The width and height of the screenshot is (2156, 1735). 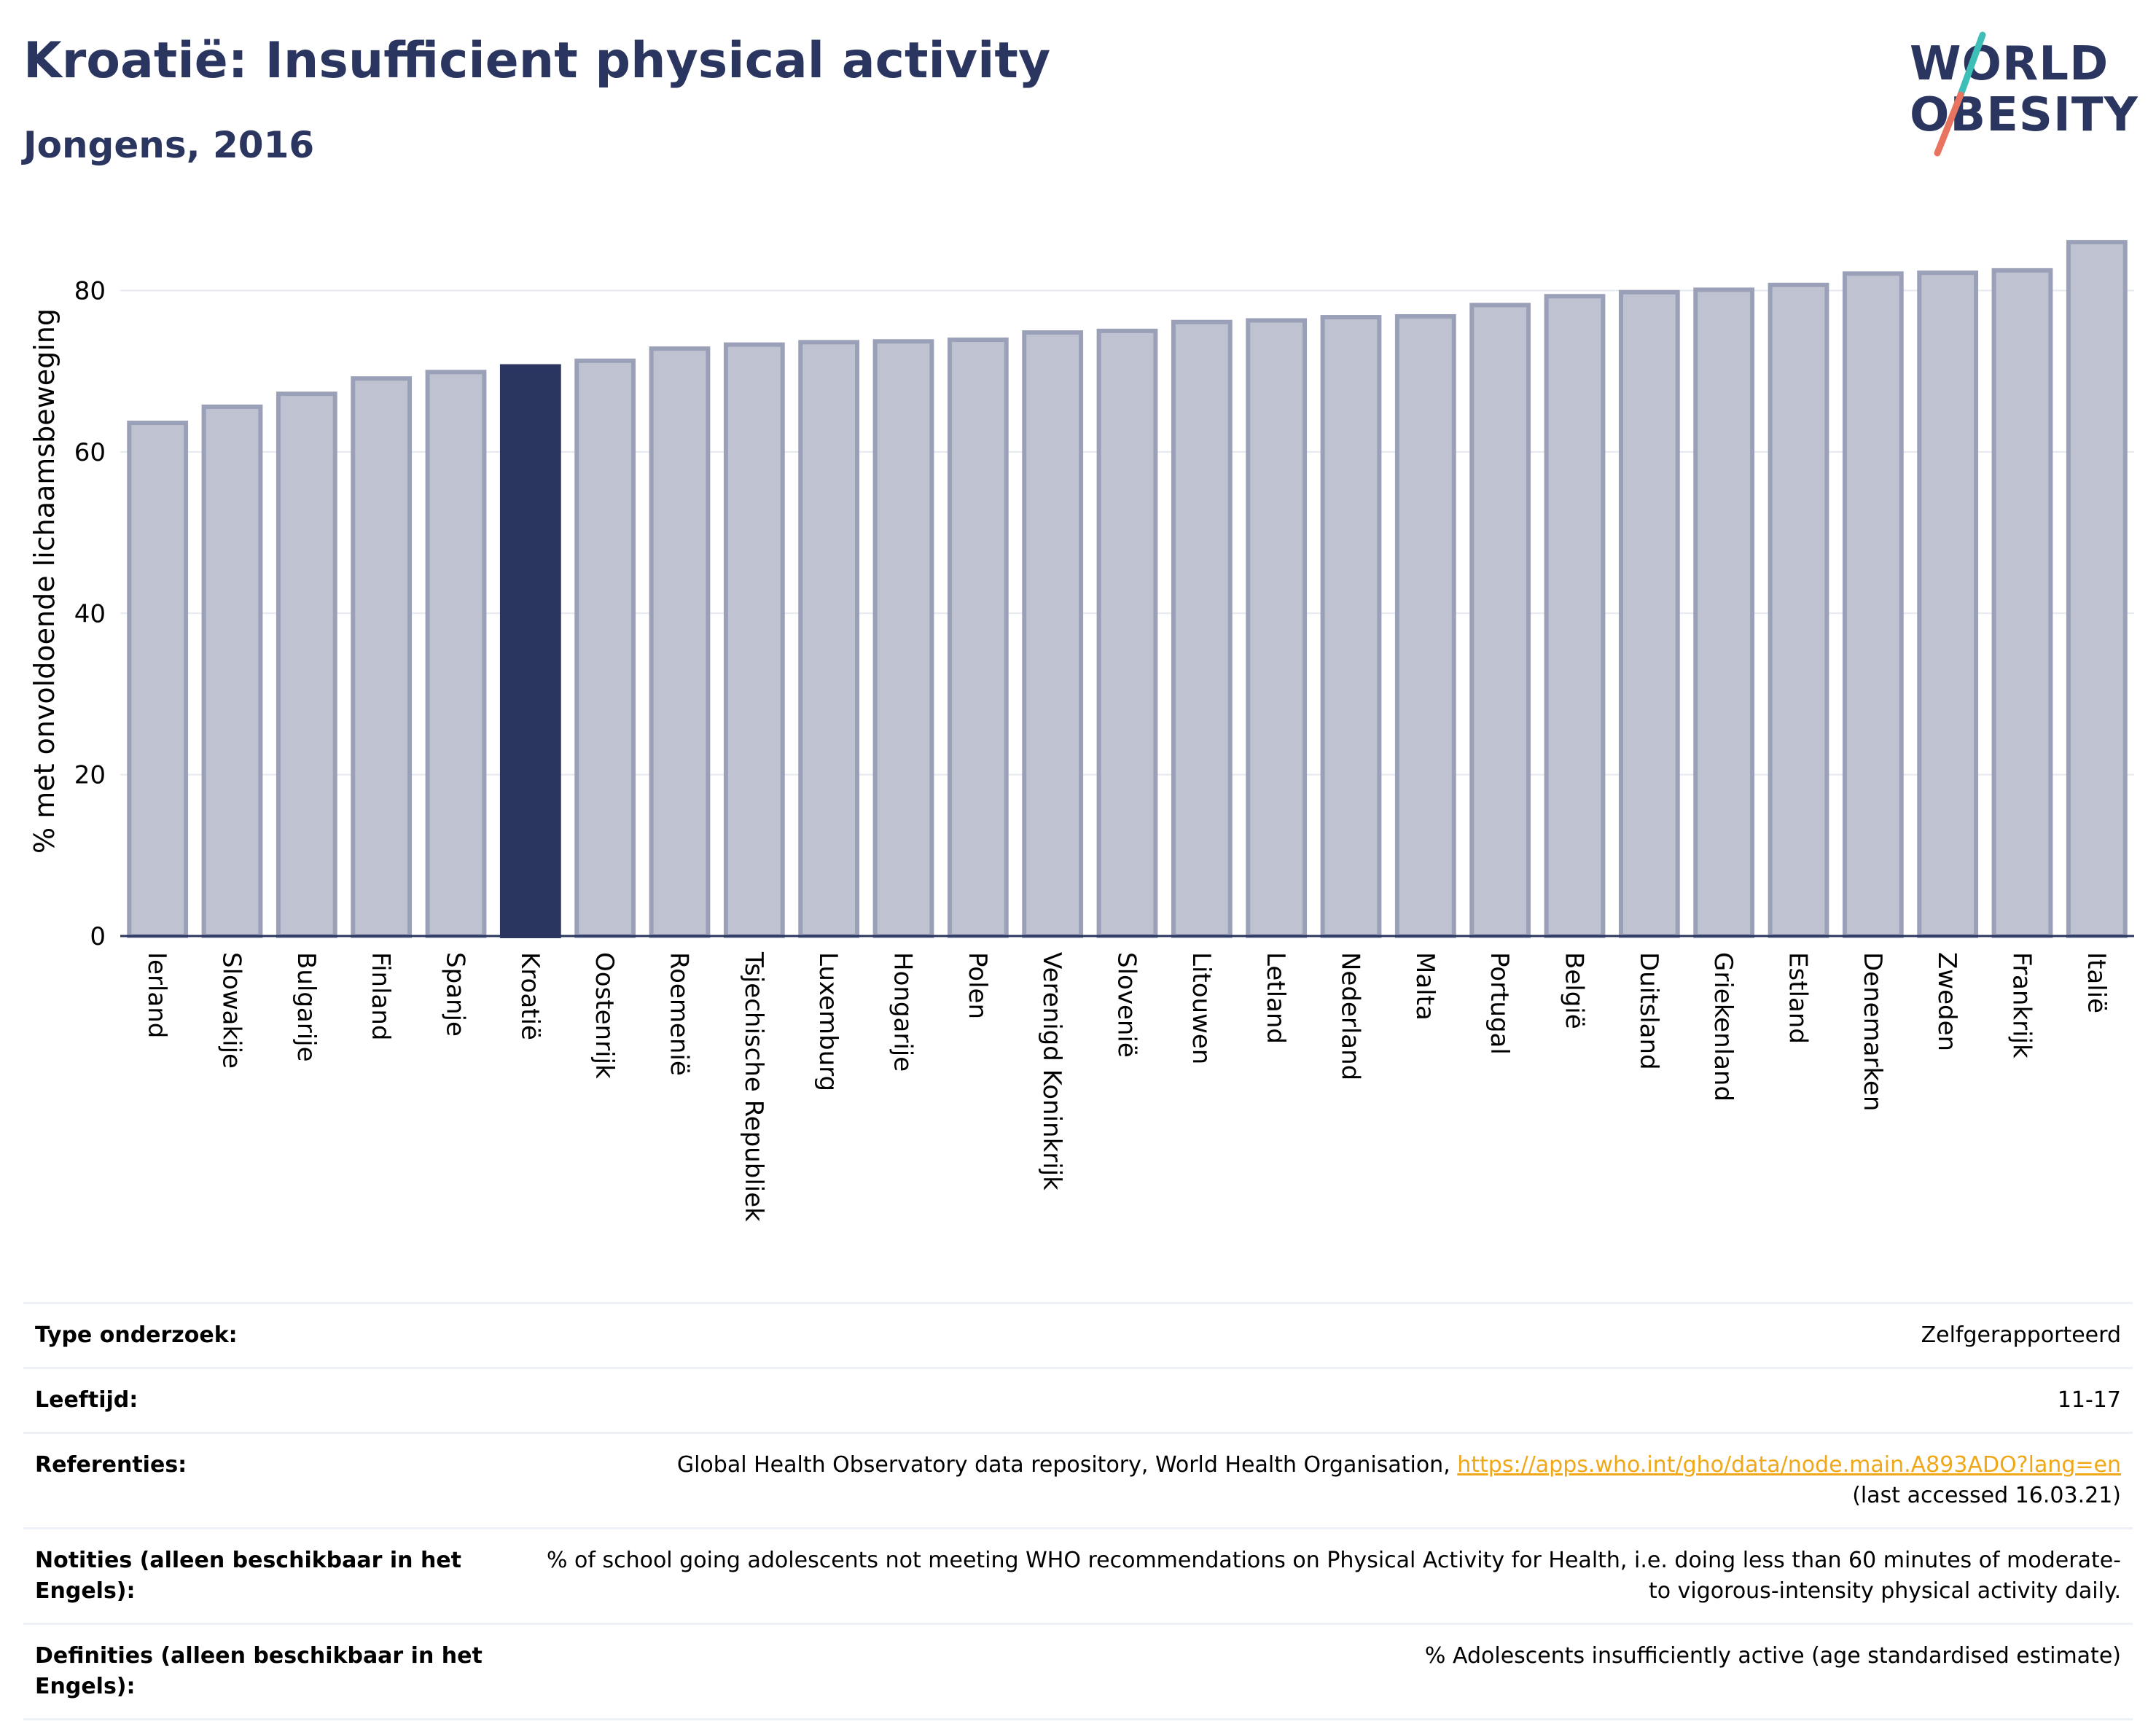 I want to click on bar-hongarije, so click(x=903, y=638).